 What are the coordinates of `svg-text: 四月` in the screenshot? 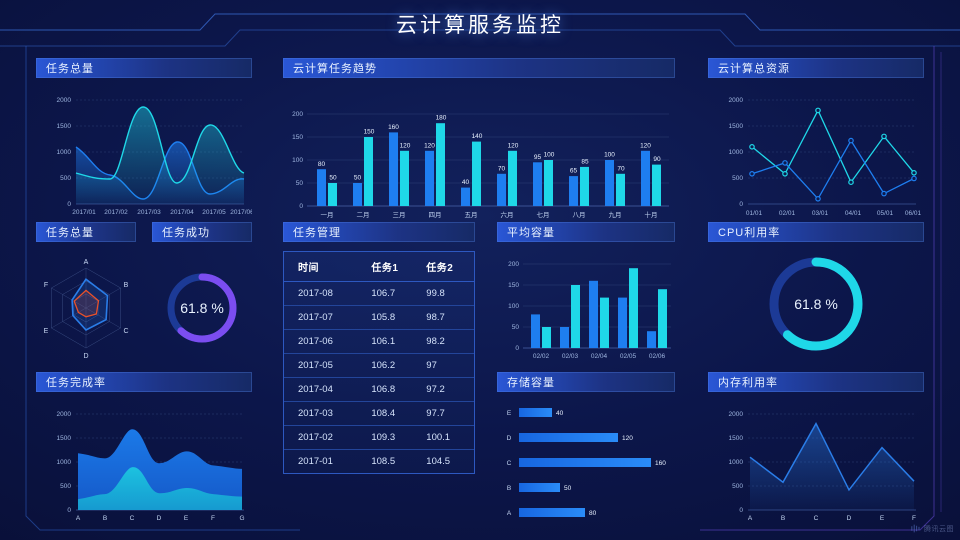 It's located at (435, 215).